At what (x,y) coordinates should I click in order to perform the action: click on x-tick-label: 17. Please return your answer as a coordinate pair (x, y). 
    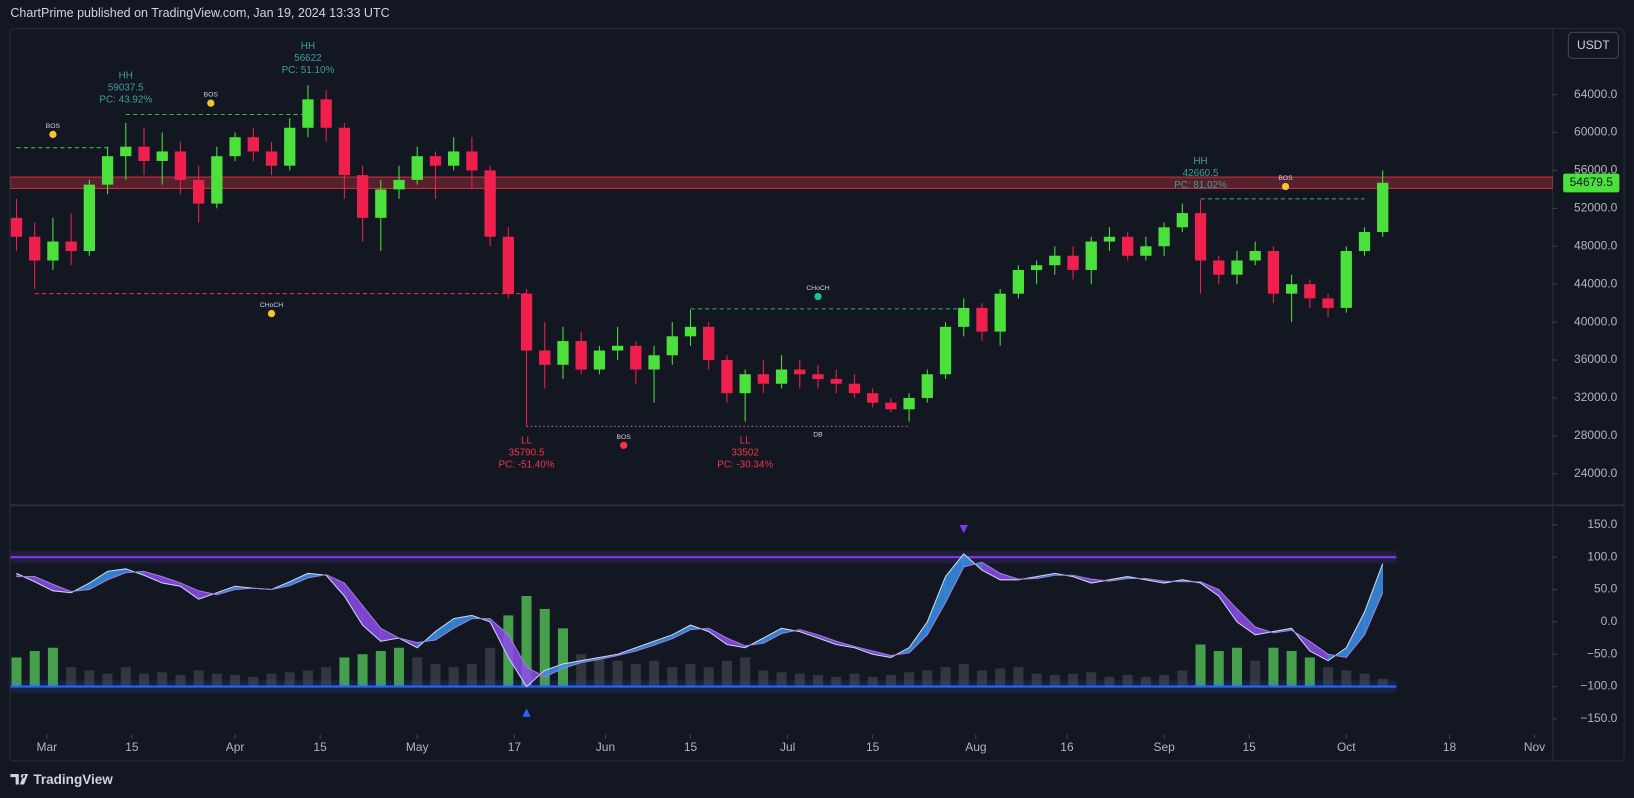
    Looking at the image, I should click on (515, 747).